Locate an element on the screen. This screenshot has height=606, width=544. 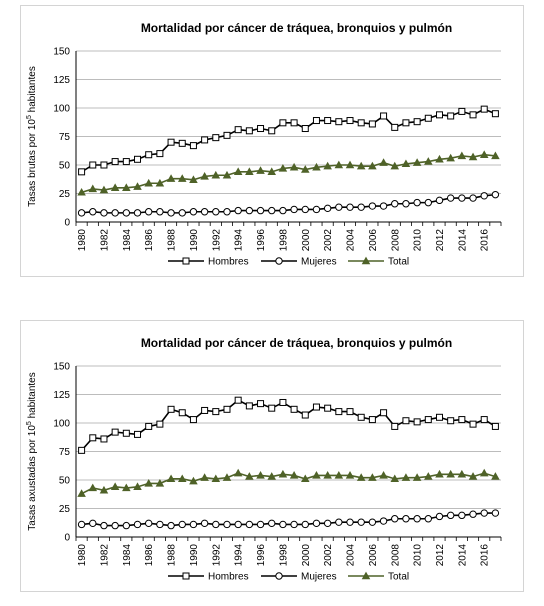
x-tick-label: 1990 is located at coordinates (194, 240).